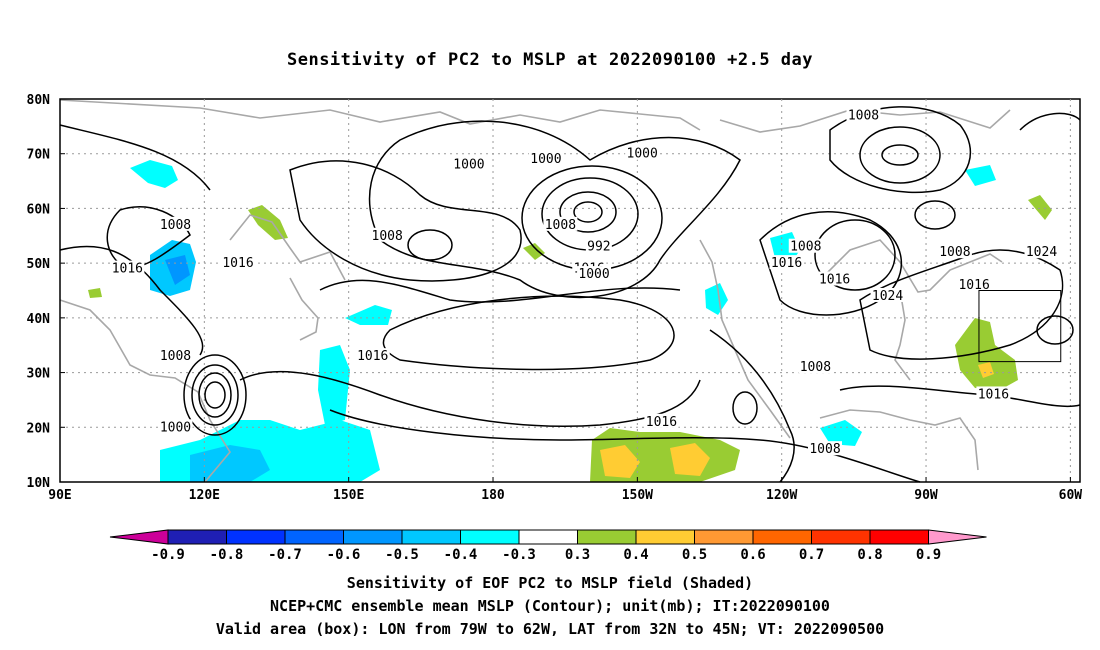 The height and width of the screenshot is (650, 1100). Describe the element at coordinates (227, 555) in the screenshot. I see `colorbar-label: -0.8` at that location.